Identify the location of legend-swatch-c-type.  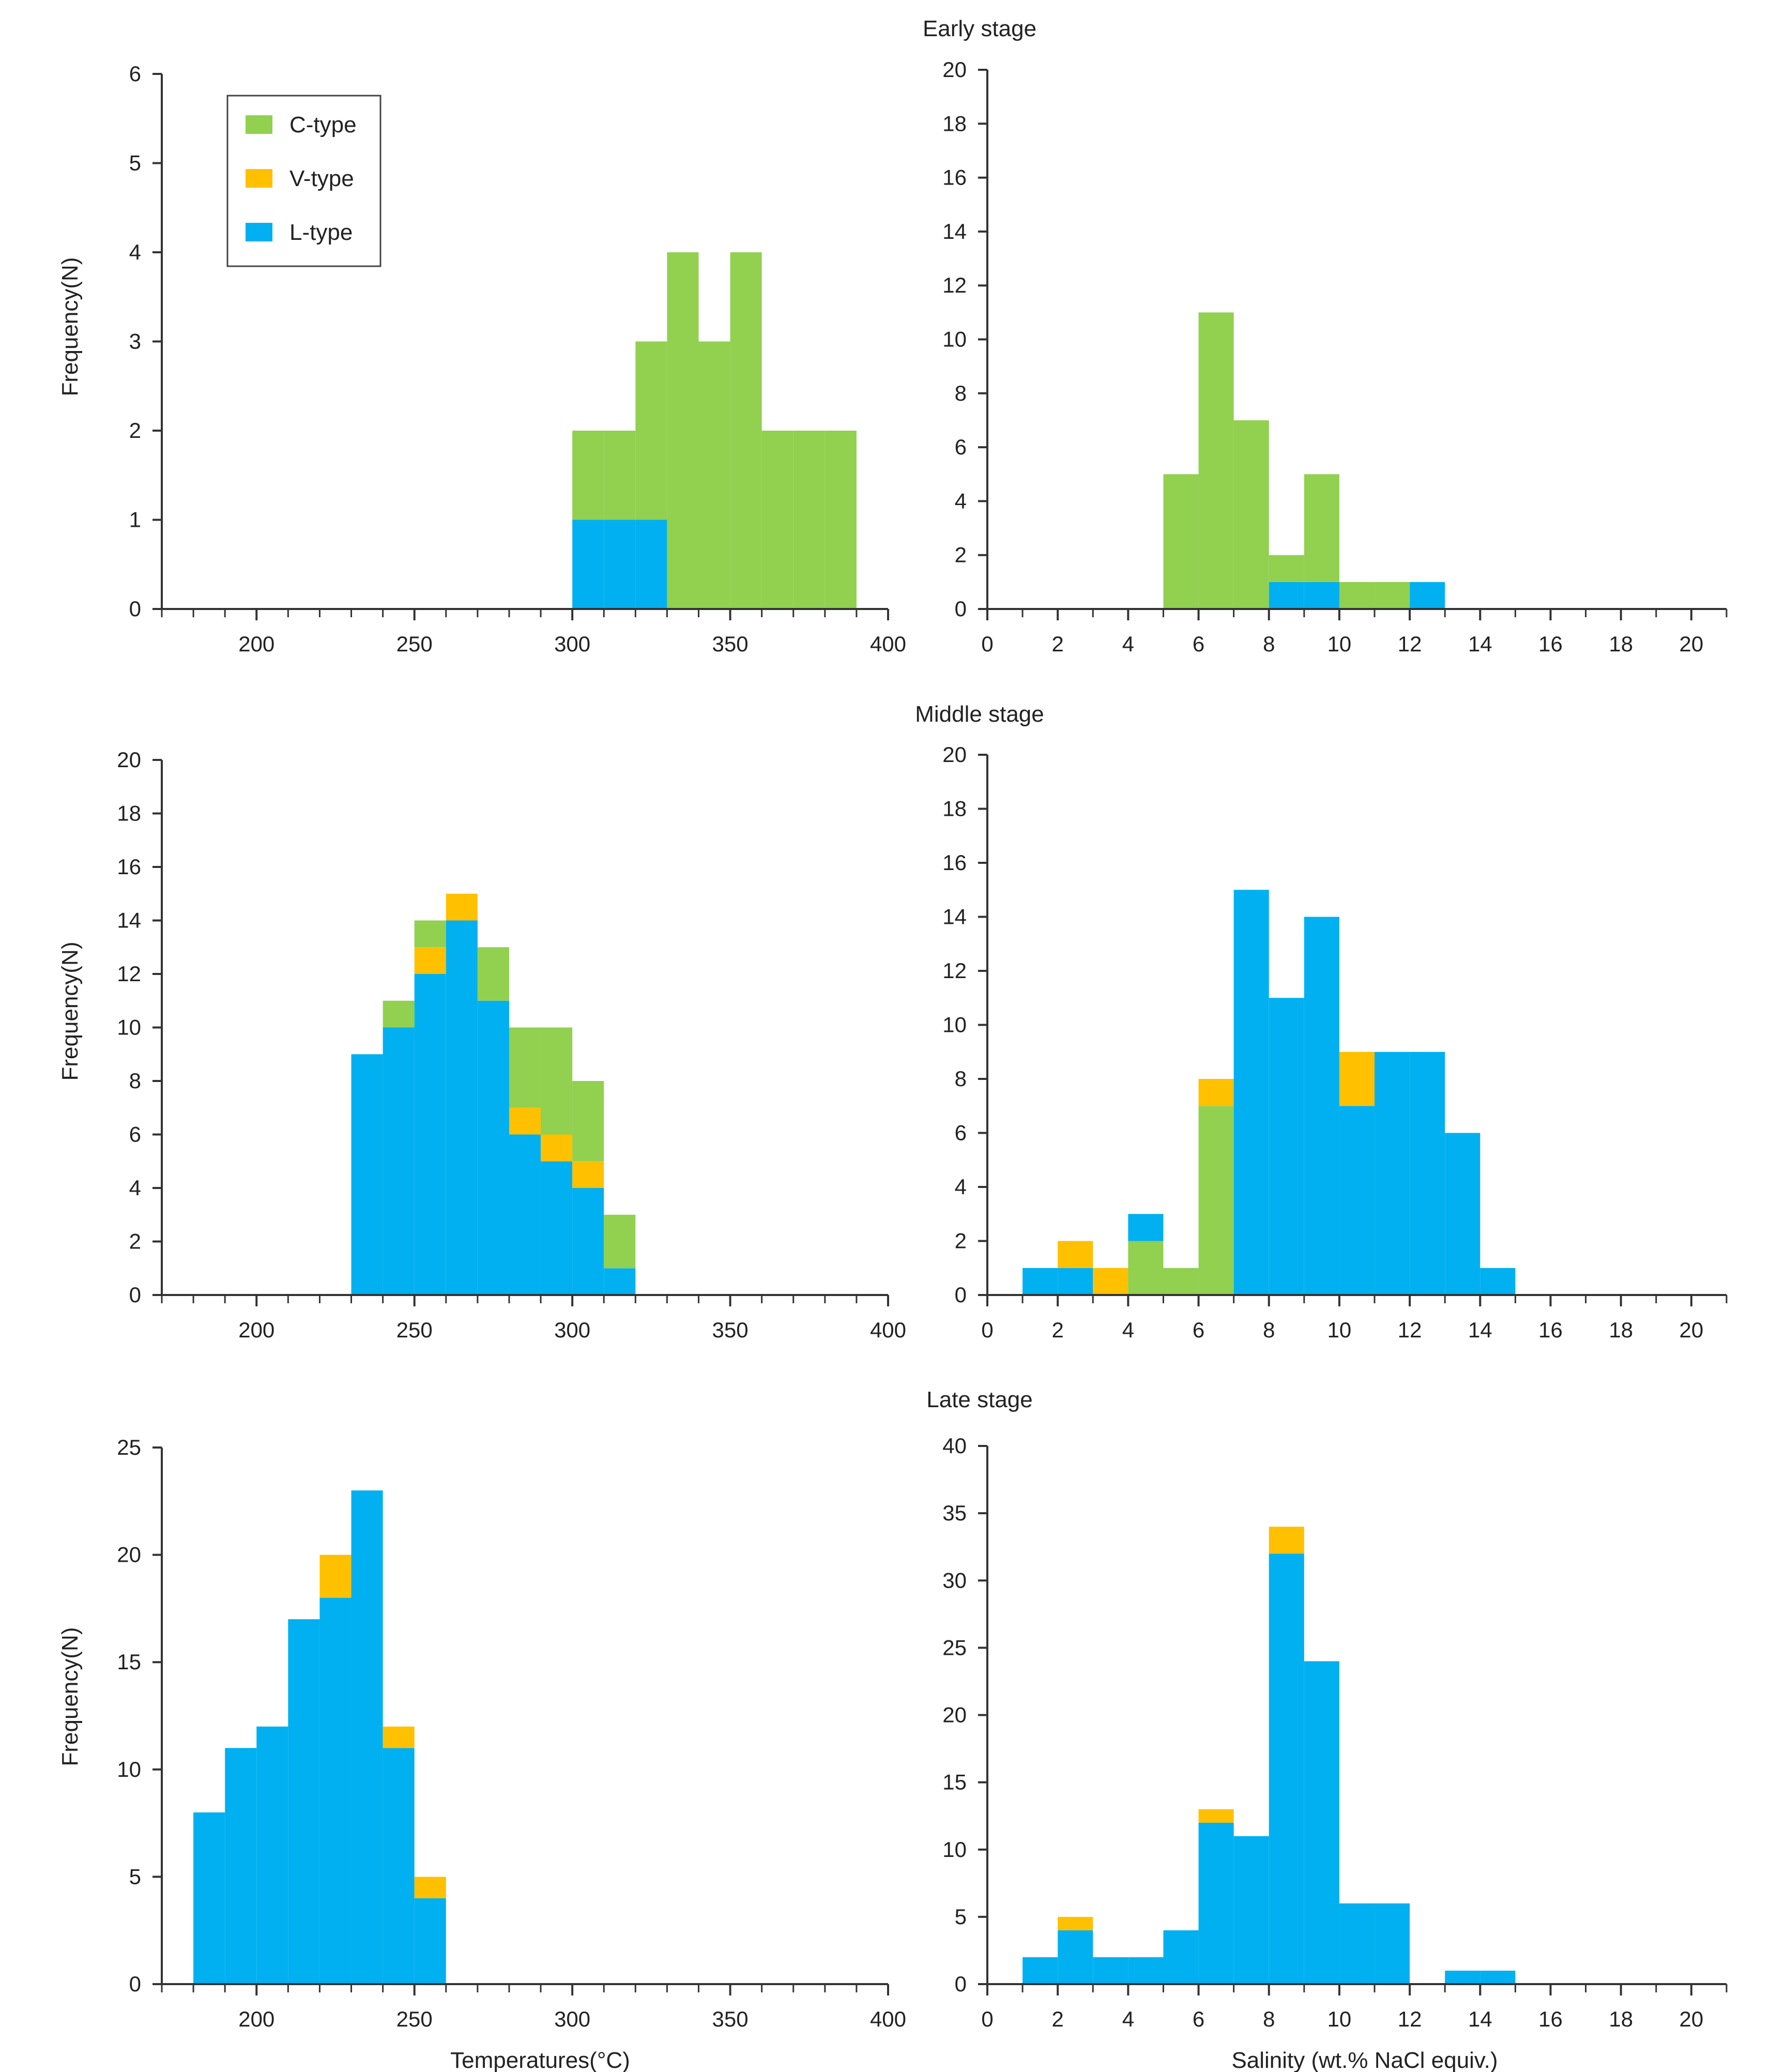
(259, 124).